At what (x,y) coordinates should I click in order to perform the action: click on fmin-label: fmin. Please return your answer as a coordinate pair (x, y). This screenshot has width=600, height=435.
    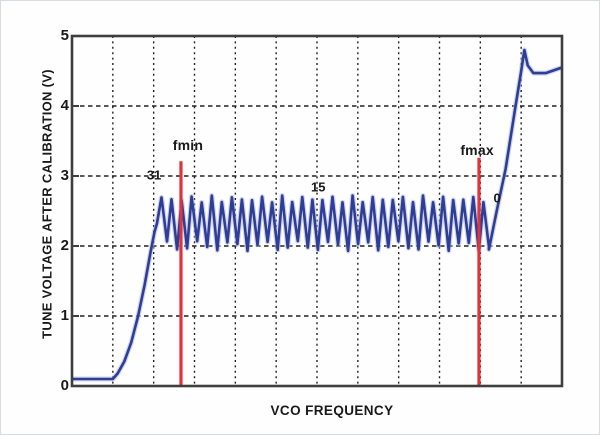
    Looking at the image, I should click on (188, 145).